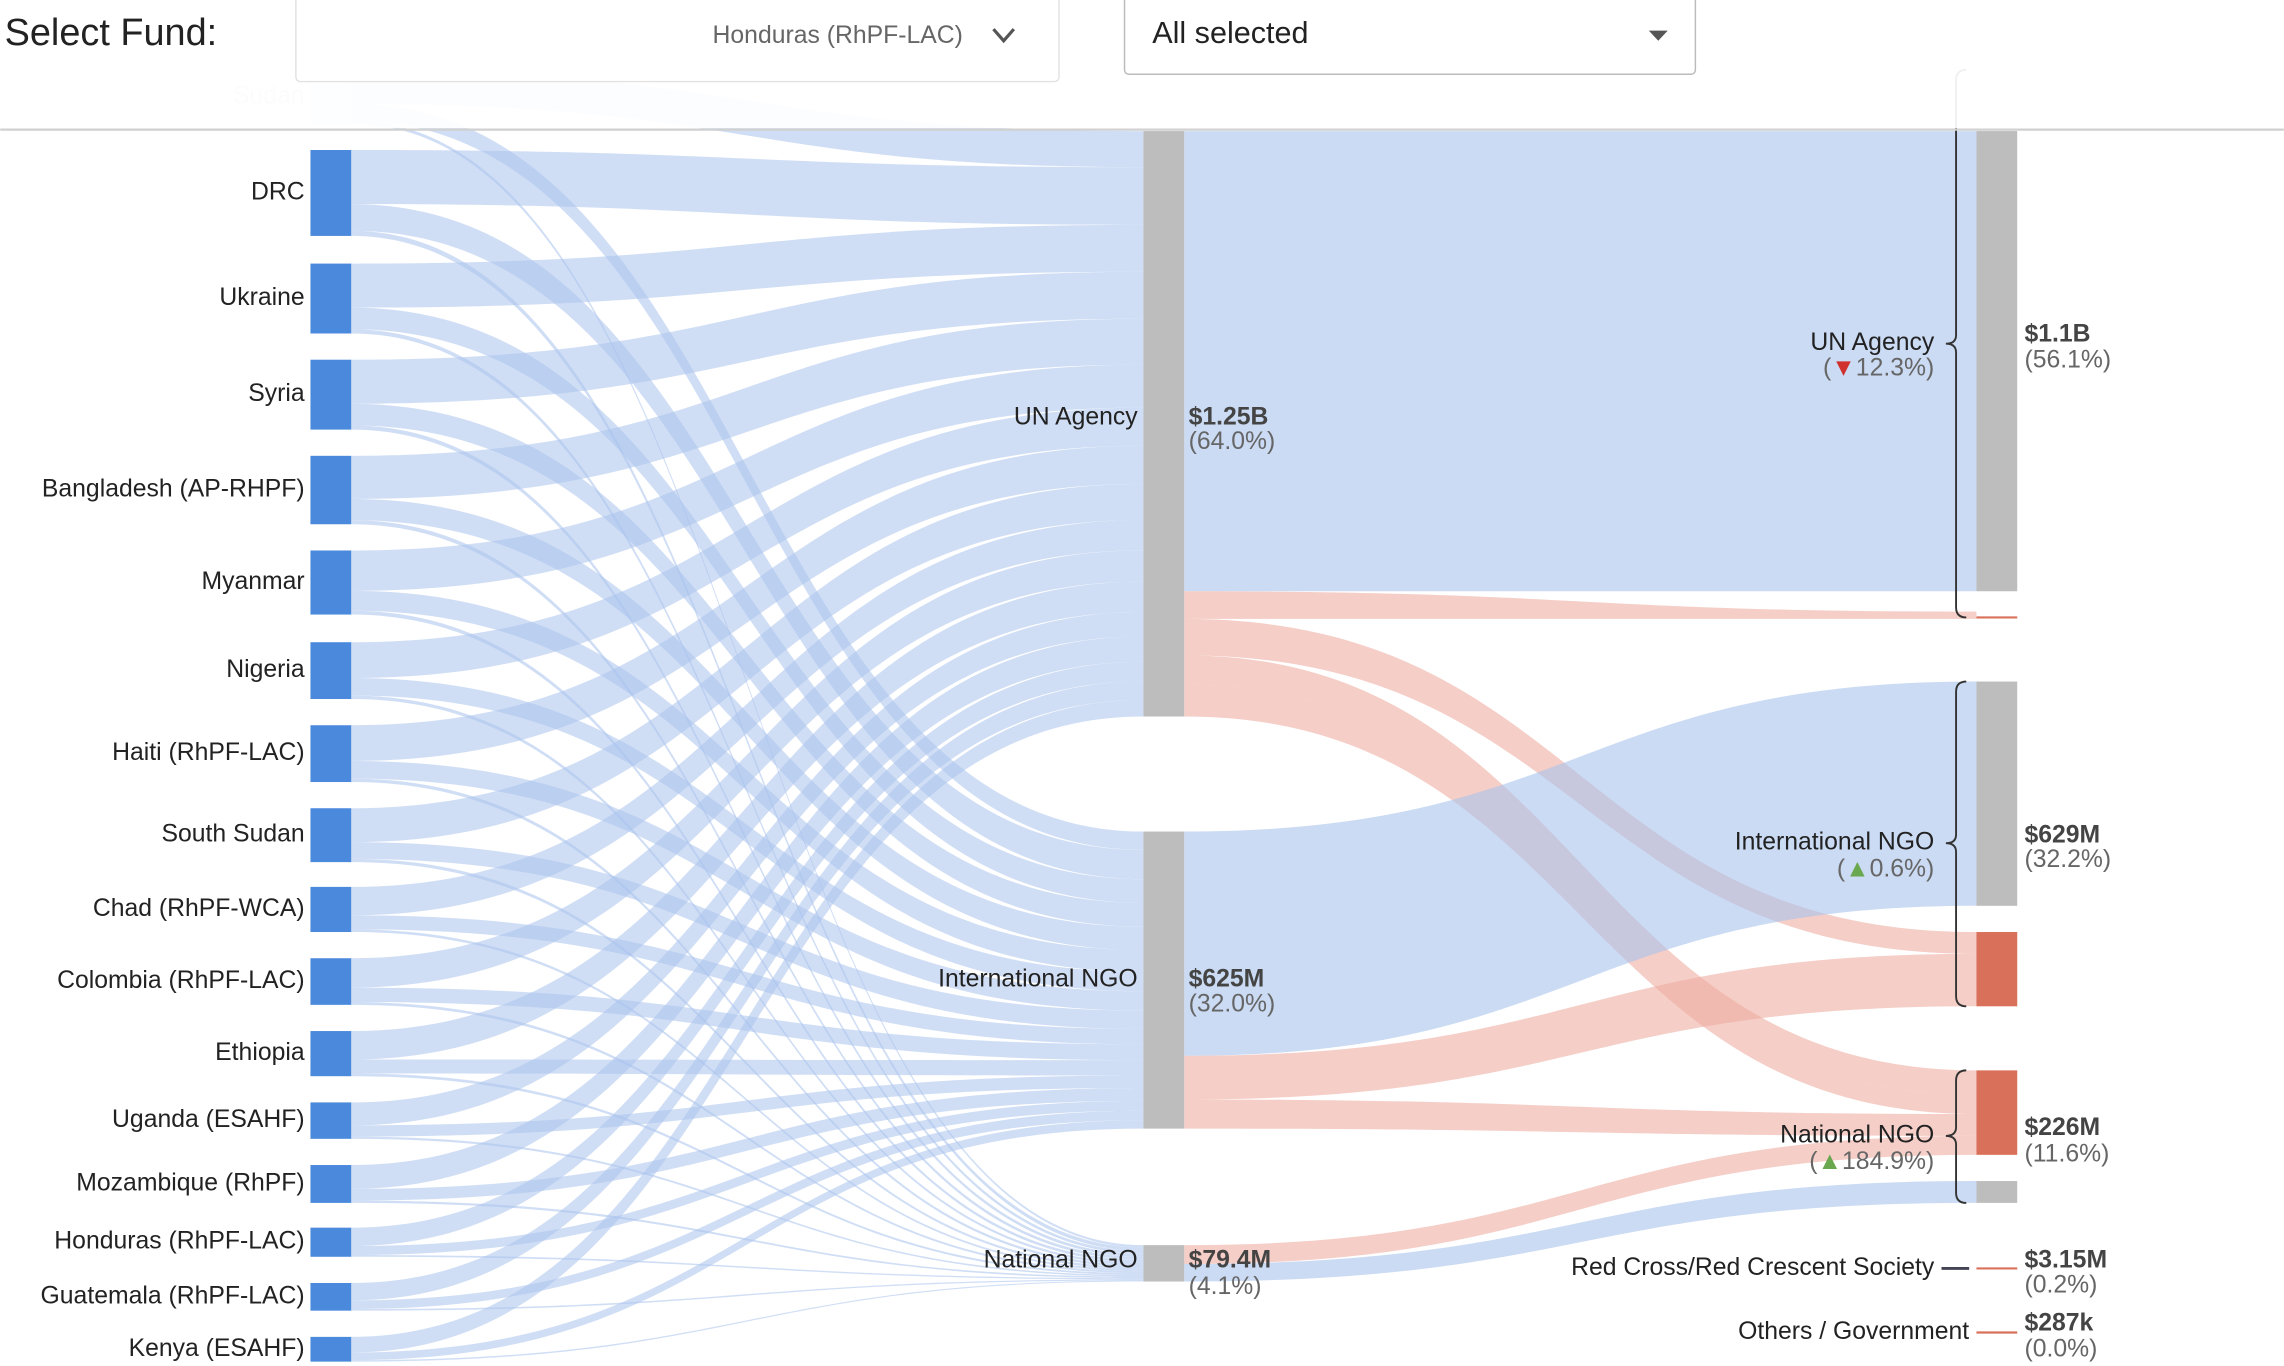 The image size is (2284, 1366). What do you see at coordinates (181, 980) in the screenshot?
I see `source-label: Colombia (RhPF-LAC)` at bounding box center [181, 980].